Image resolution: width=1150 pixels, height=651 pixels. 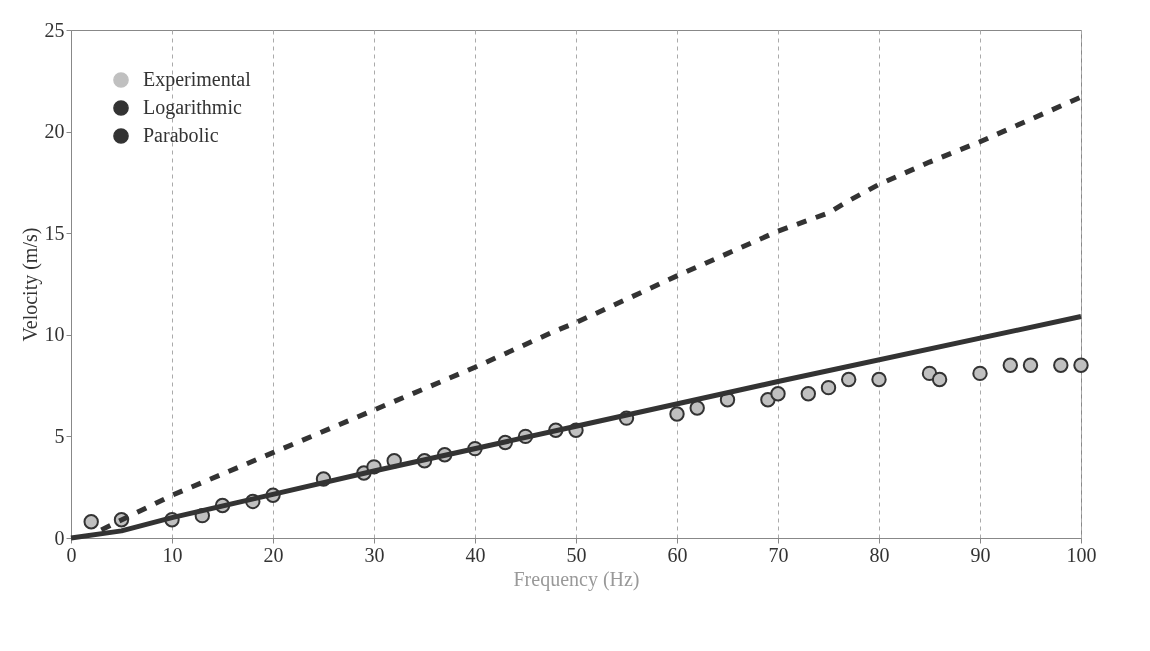 What do you see at coordinates (374, 554) in the screenshot?
I see `x-tick-label: 30` at bounding box center [374, 554].